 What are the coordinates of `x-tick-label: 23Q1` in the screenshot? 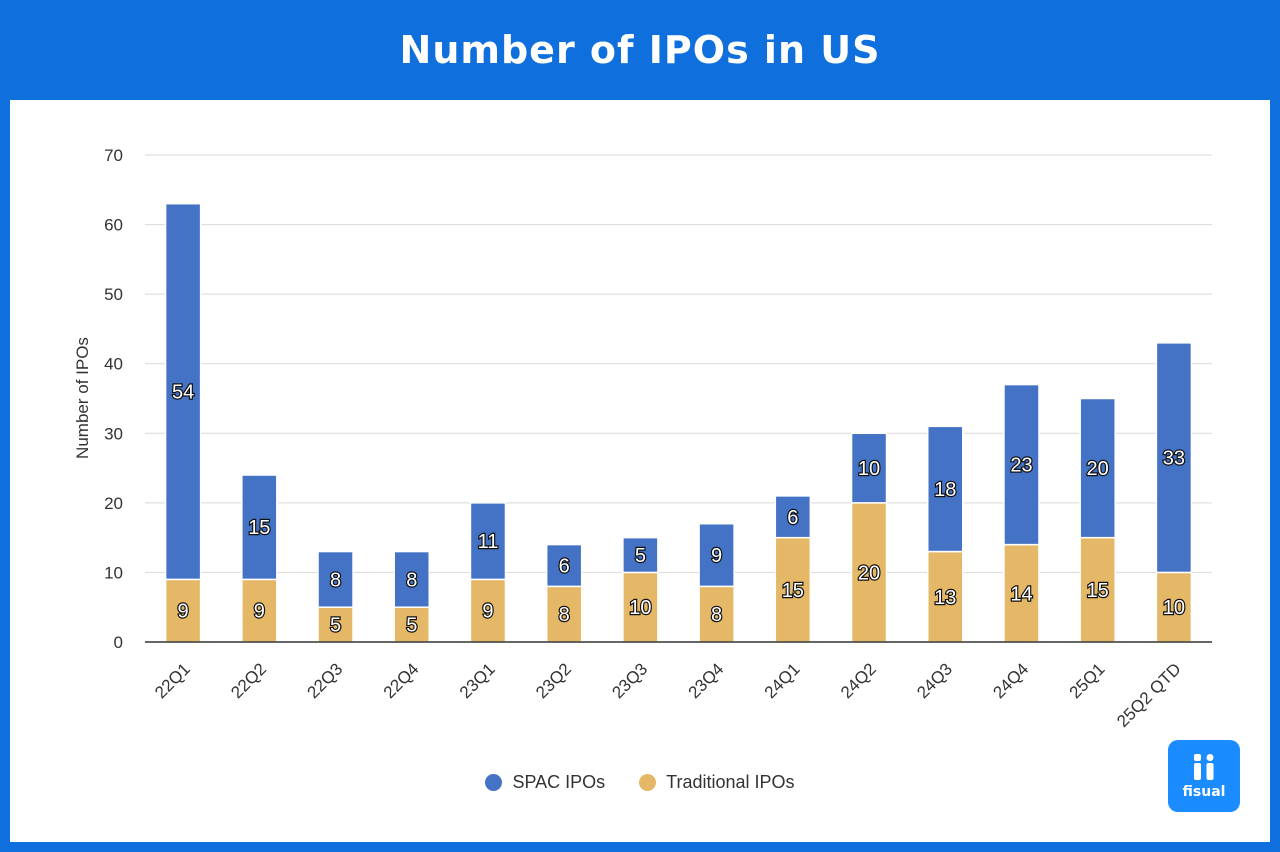 It's located at (477, 680).